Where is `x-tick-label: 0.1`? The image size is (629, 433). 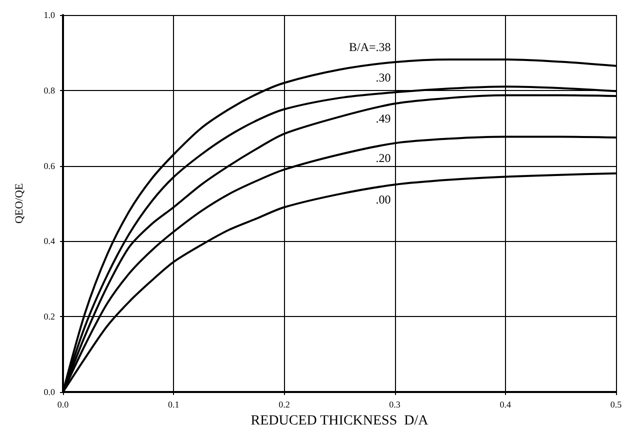 x-tick-label: 0.1 is located at coordinates (174, 405).